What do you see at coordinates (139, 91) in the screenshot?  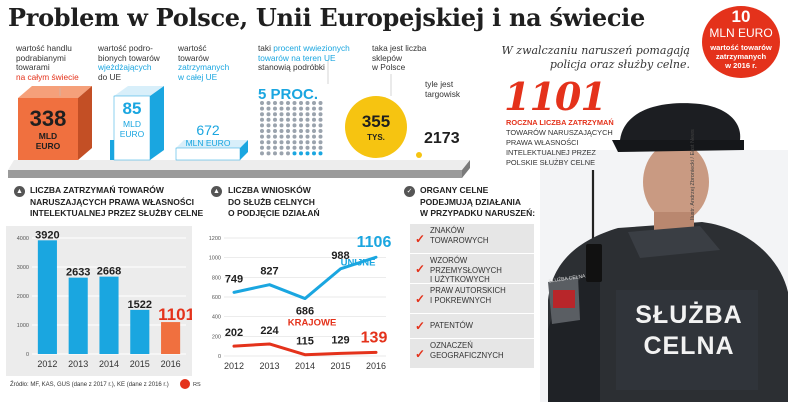 I see `cube-eu-top` at bounding box center [139, 91].